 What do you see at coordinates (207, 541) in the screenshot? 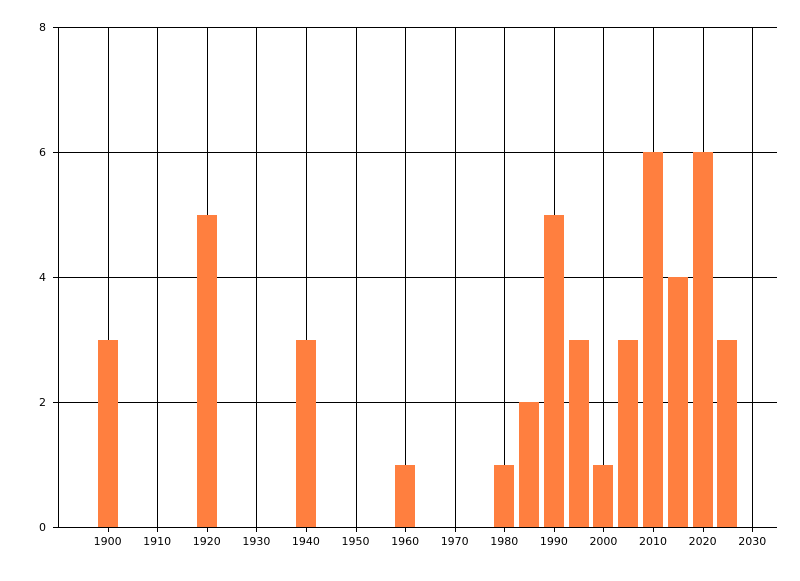
I see `x-tick-label: 1920` at bounding box center [207, 541].